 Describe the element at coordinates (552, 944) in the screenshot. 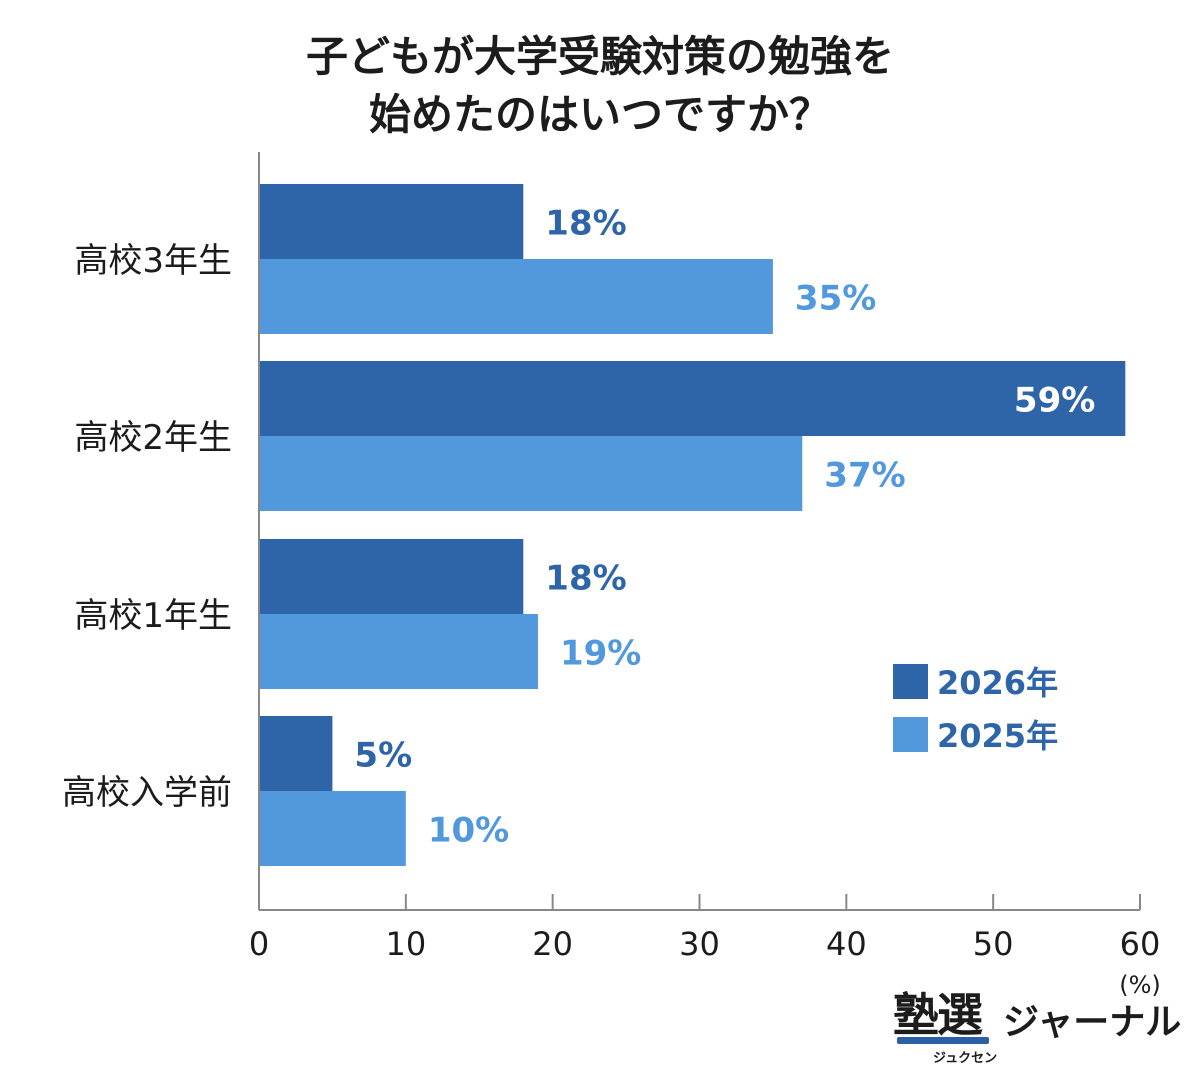

I see `x-tick-label: 20` at that location.